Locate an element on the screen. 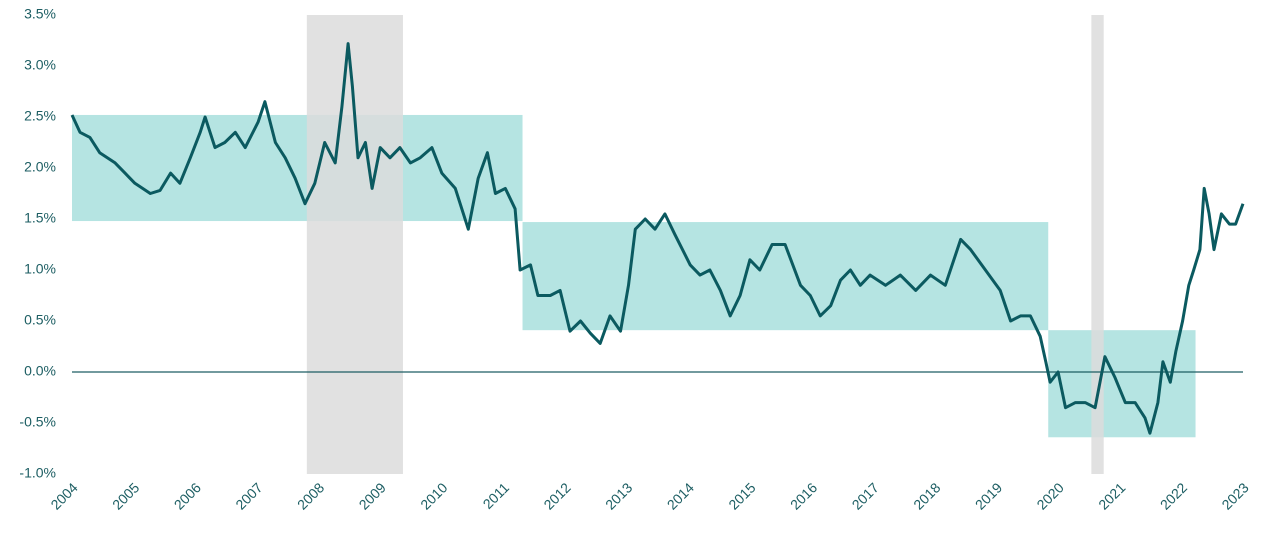 Image resolution: width=1280 pixels, height=549 pixels. x-tick-label: 2019 is located at coordinates (988, 495).